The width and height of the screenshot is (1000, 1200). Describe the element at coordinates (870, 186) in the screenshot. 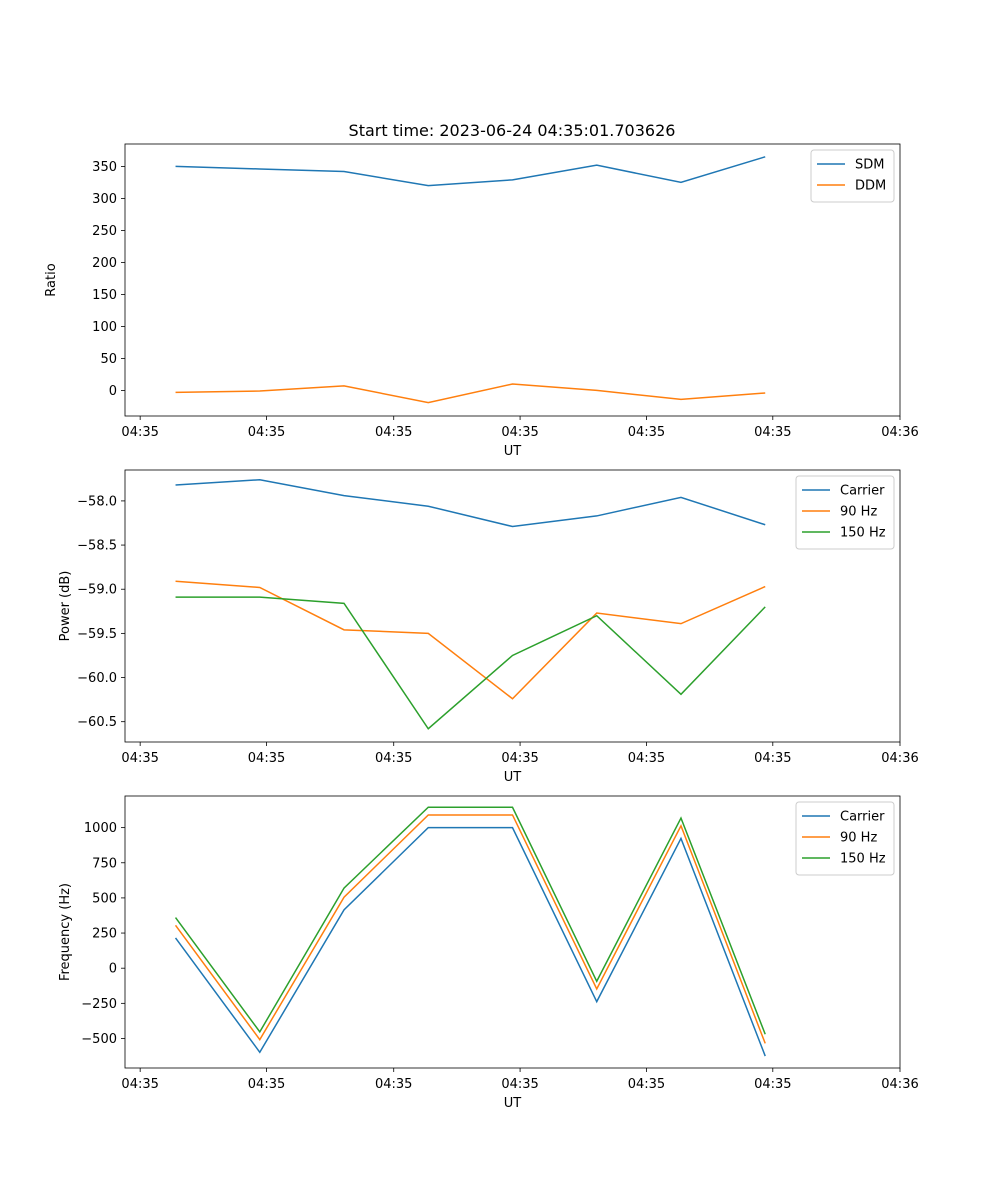

I see `legend-entry: DDM` at that location.